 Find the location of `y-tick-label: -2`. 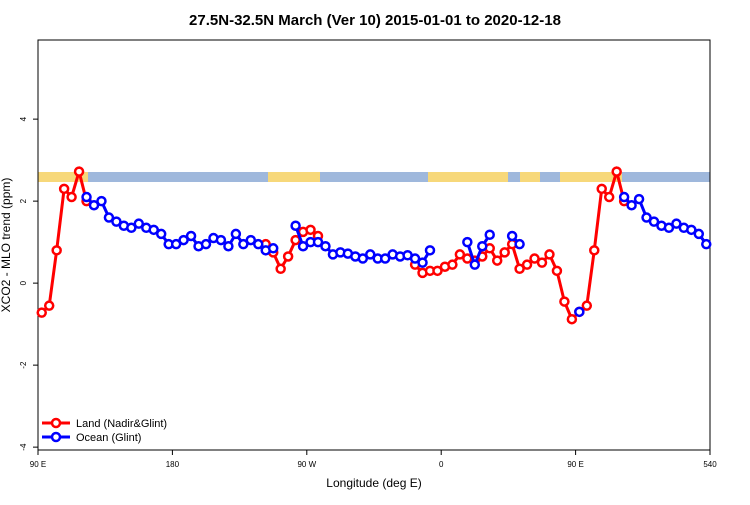

y-tick-label: -2 is located at coordinates (23, 365).